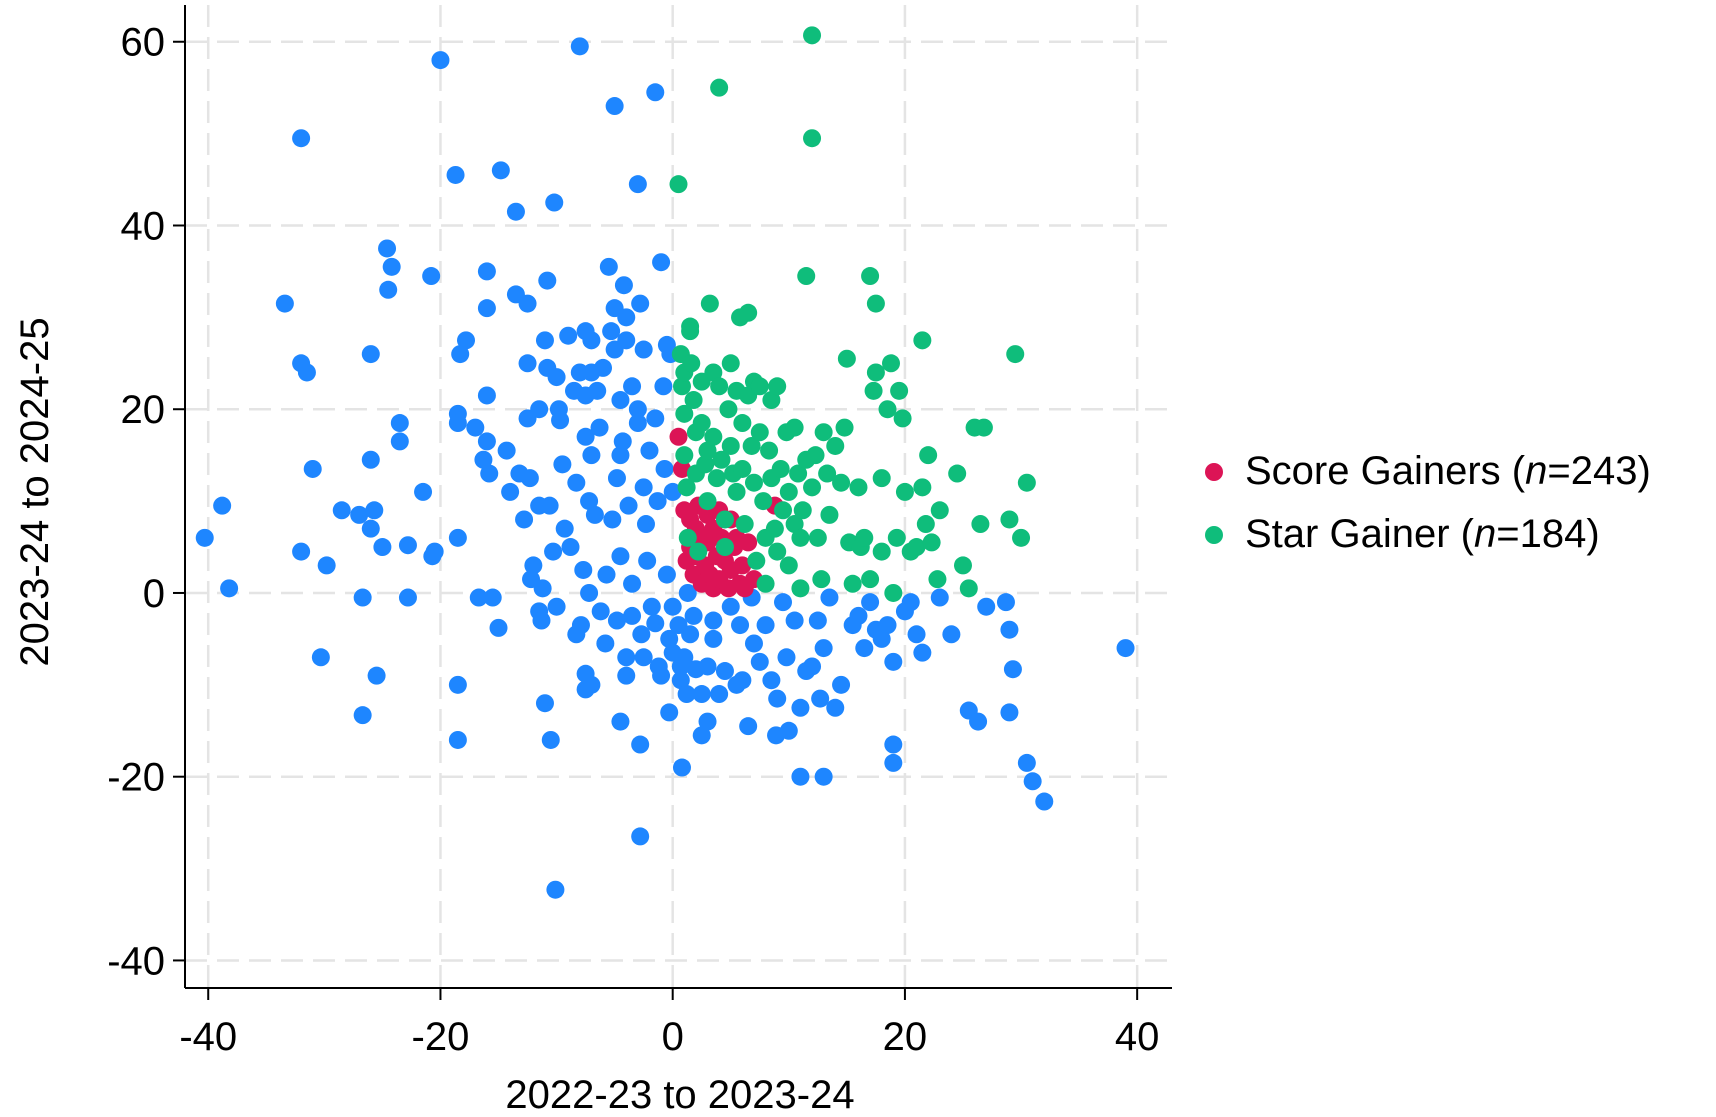 This screenshot has width=1716, height=1117. I want to click on legend-item: Score Gainers (n=243), so click(1423, 471).